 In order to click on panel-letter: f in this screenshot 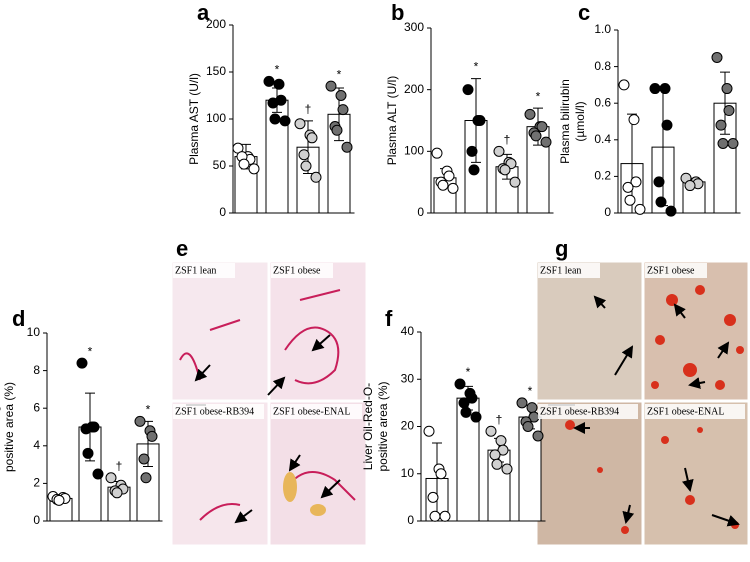, I will do `click(389, 318)`.